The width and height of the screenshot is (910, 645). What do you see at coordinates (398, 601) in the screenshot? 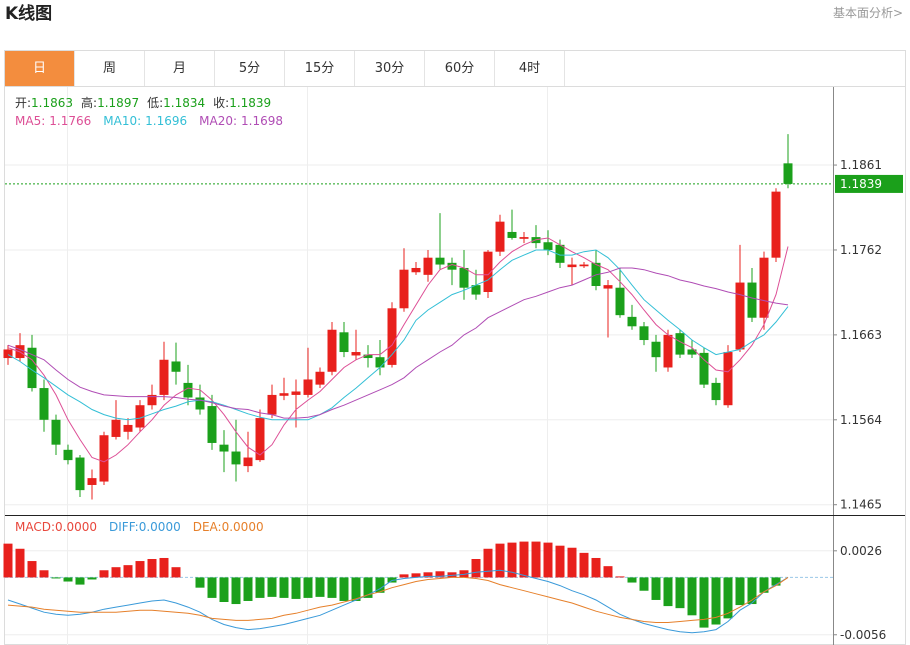
I see `macd-line` at bounding box center [398, 601].